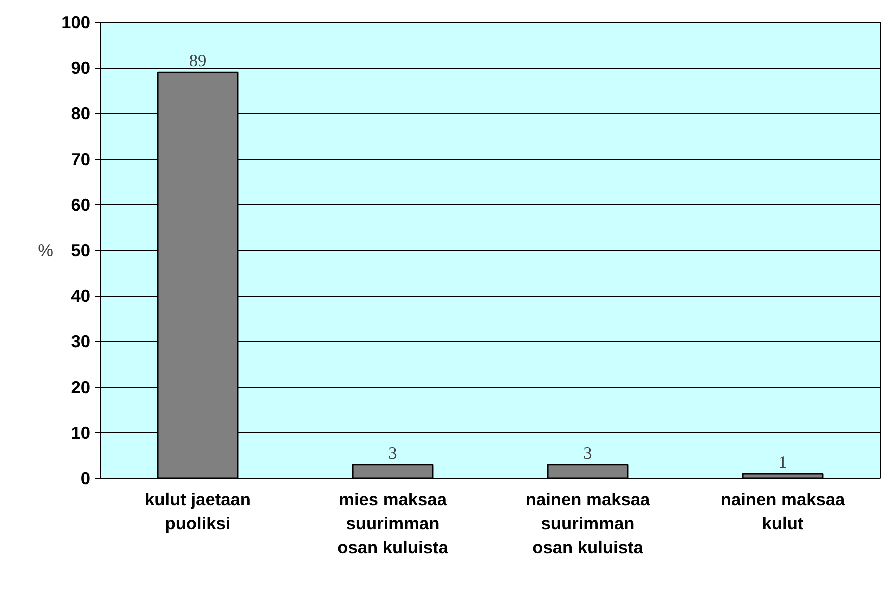 This screenshot has width=885, height=592. Describe the element at coordinates (81, 342) in the screenshot. I see `y-tick-label: 30` at that location.